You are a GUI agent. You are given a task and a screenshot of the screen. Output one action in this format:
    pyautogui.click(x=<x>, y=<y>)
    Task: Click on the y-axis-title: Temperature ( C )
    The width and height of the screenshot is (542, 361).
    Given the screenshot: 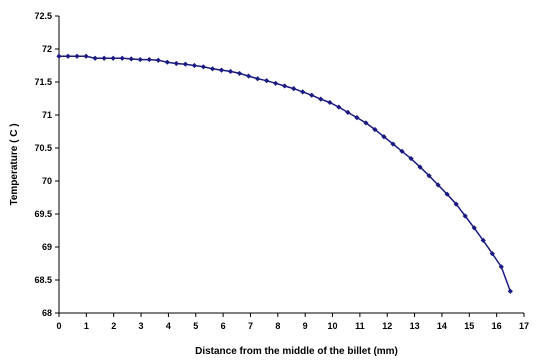 What is the action you would take?
    pyautogui.click(x=14, y=164)
    